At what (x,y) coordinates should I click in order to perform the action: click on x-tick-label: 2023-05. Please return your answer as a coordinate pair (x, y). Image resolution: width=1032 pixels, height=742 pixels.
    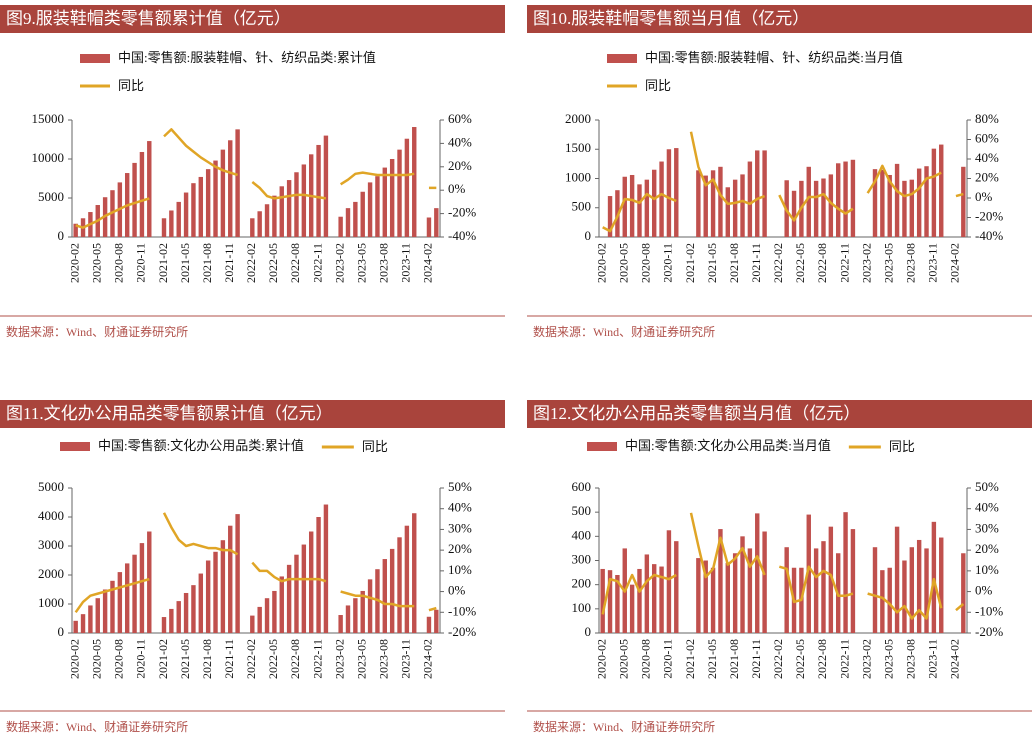
    Looking at the image, I should click on (361, 263).